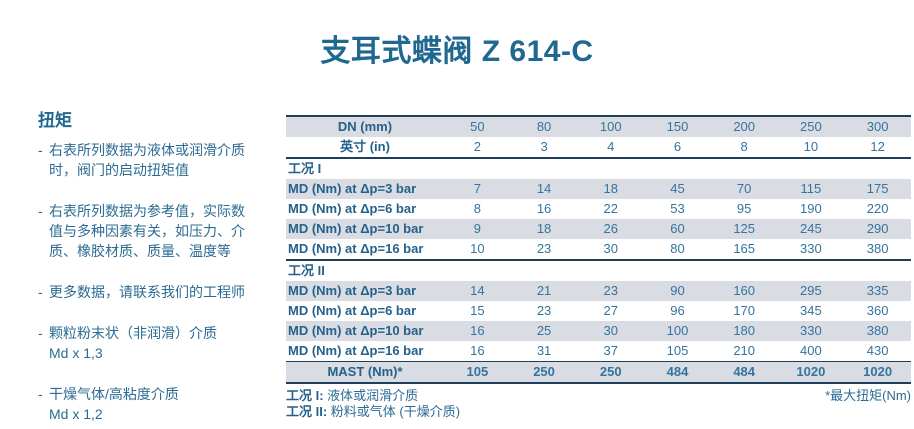 This screenshot has width=914, height=429. I want to click on table-cell: 380, so click(877, 250).